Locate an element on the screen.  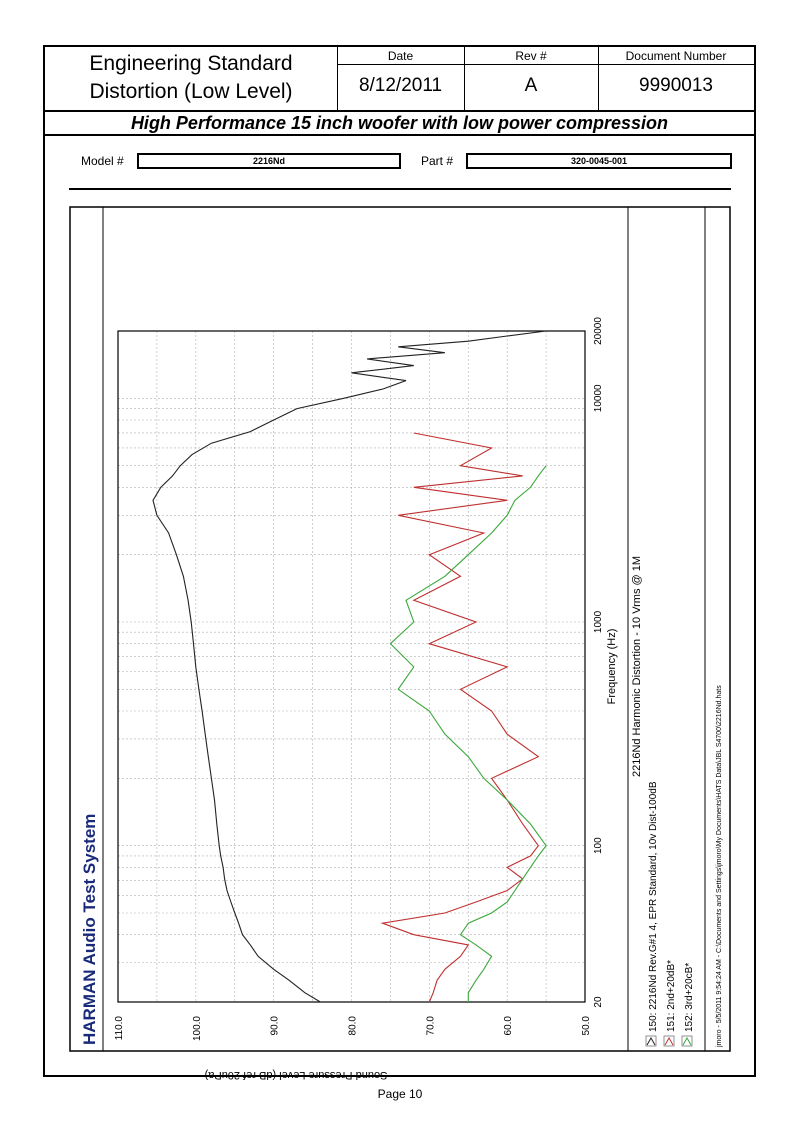
x-tick-label: 1000 is located at coordinates (598, 621).